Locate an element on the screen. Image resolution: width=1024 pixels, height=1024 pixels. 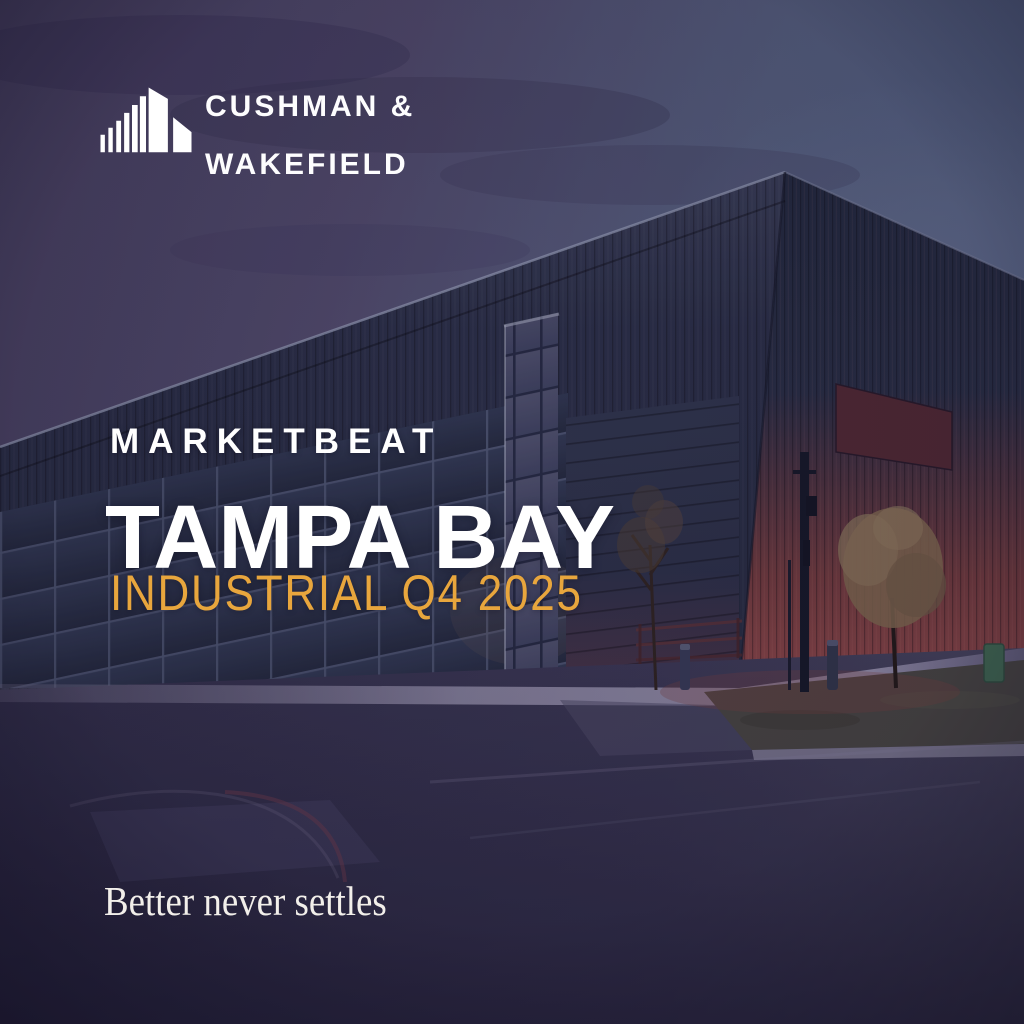
brand-name-line1: CUSHMAN & is located at coordinates (310, 106).